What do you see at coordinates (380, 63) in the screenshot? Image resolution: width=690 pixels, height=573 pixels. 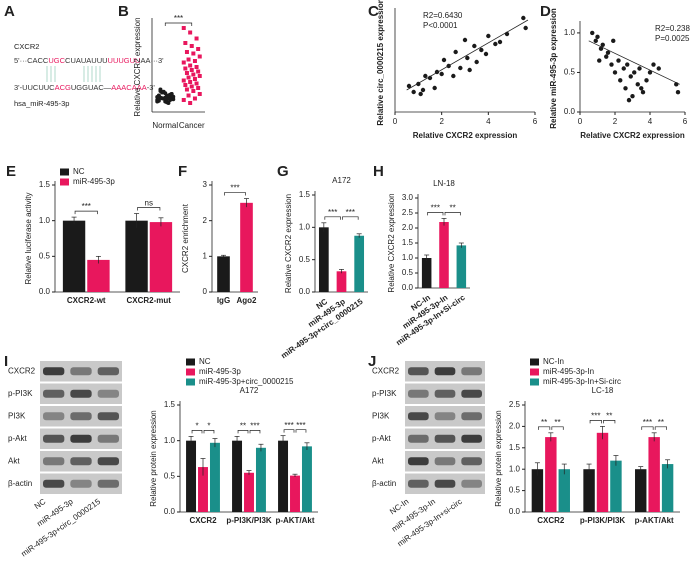 I see `y-axis-label: Relative circ_0000215 expression` at bounding box center [380, 63].